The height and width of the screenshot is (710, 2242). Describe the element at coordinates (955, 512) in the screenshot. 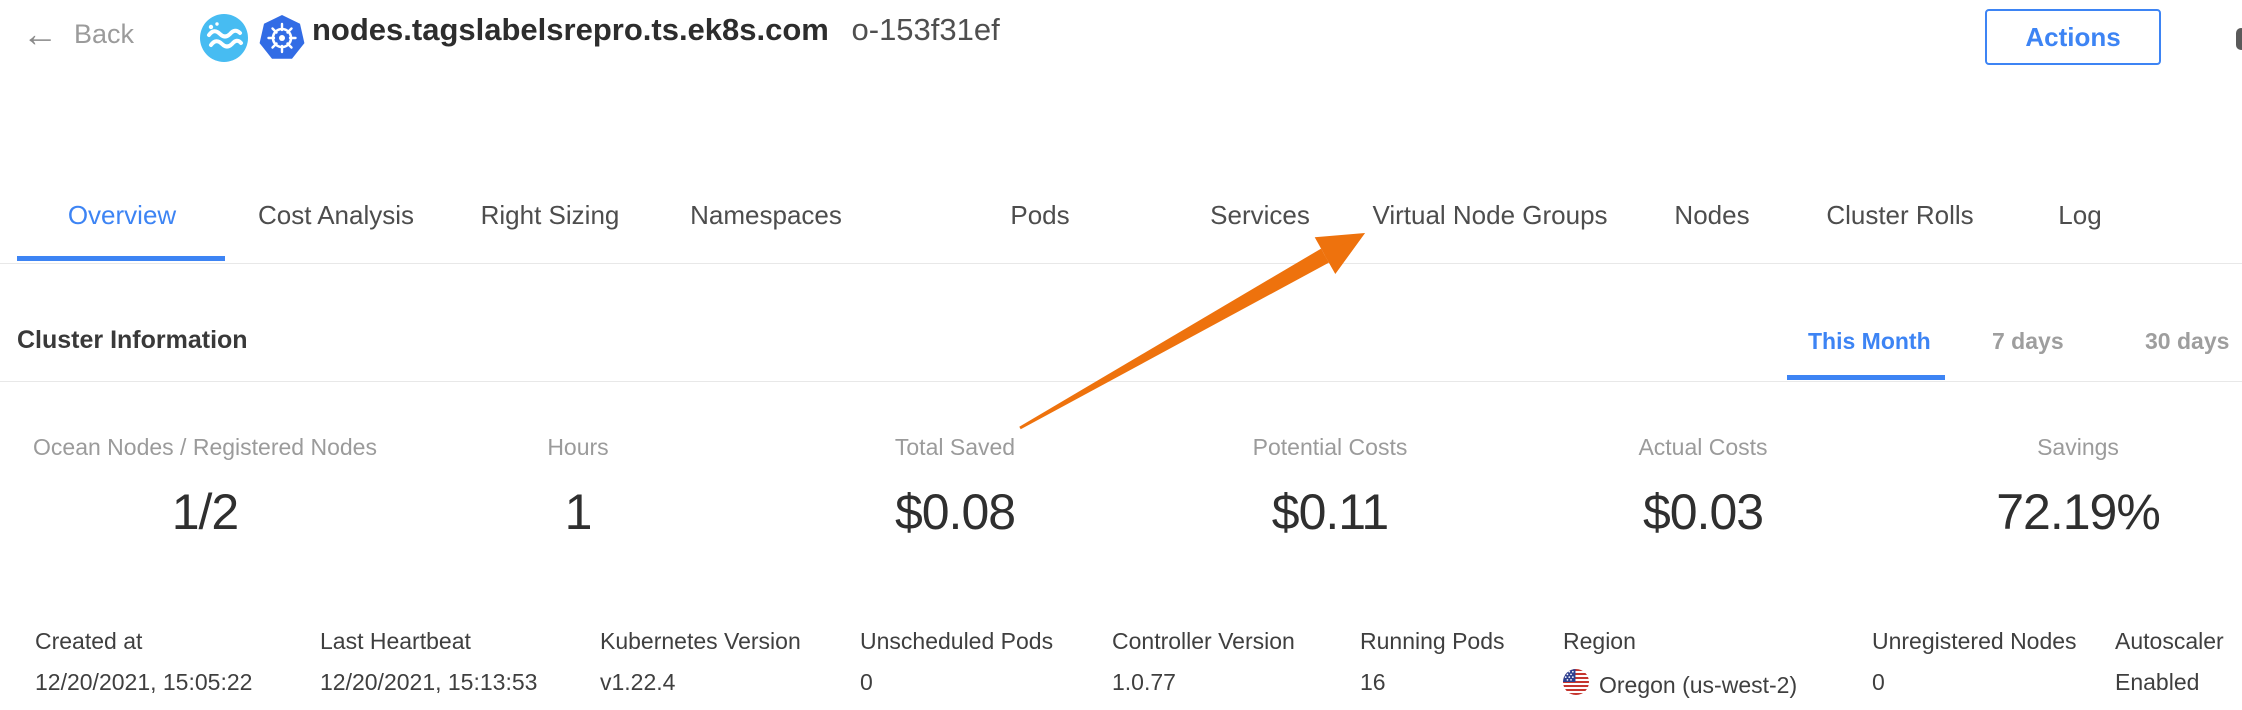

I see `stat-value: $0.08` at that location.